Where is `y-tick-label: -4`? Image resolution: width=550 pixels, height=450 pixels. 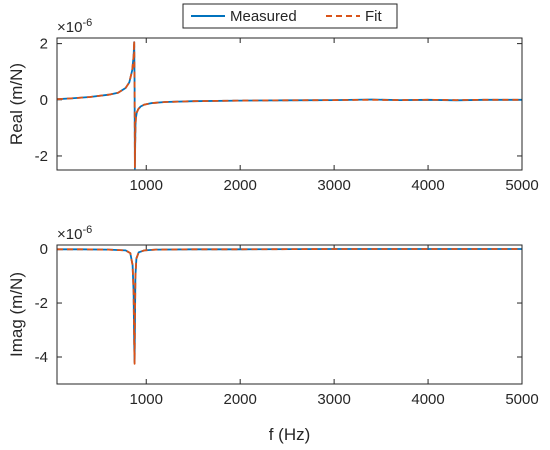
y-tick-label: -4 is located at coordinates (41, 357).